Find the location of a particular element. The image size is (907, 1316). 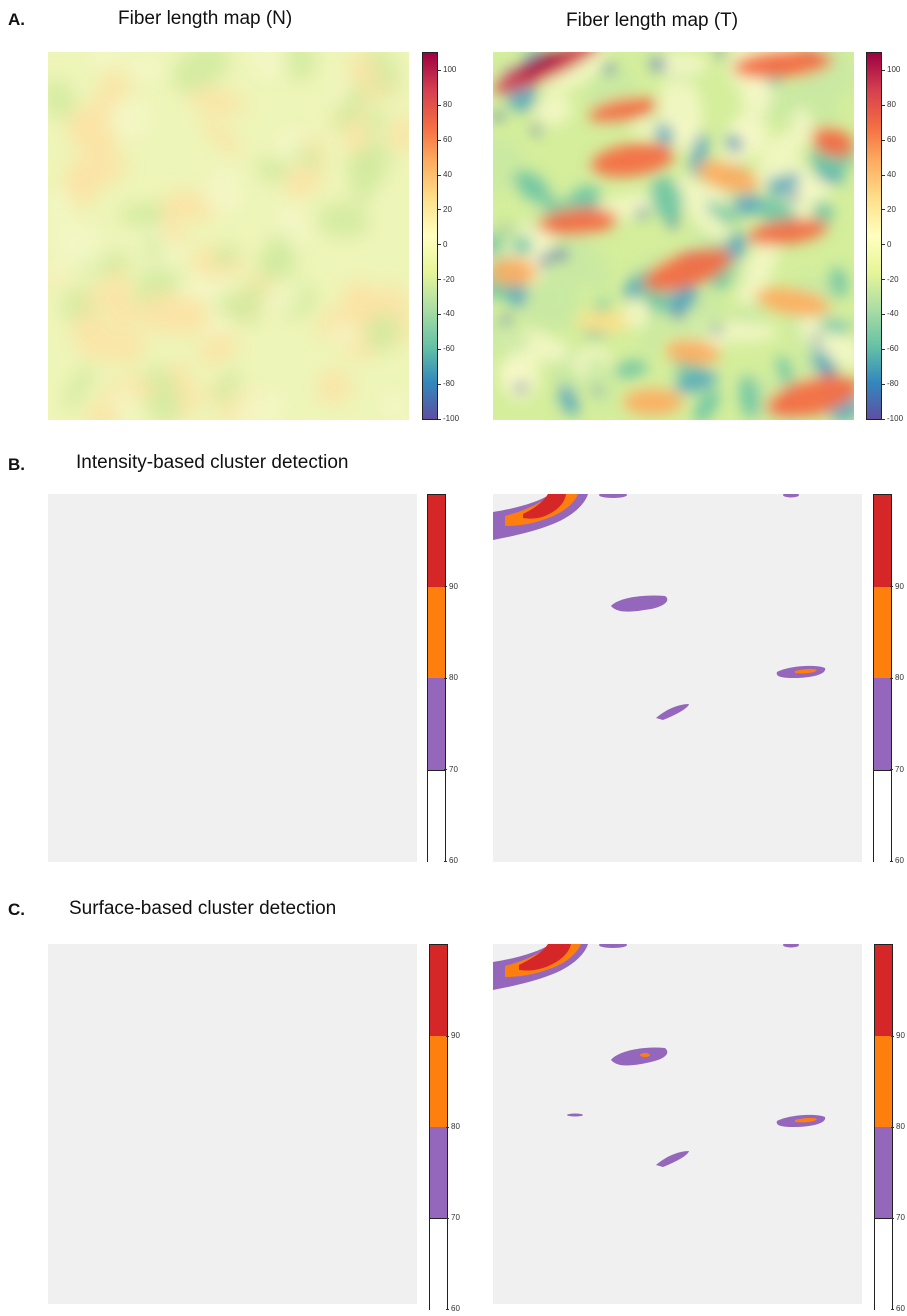

map-t-svg is located at coordinates (673, 236).